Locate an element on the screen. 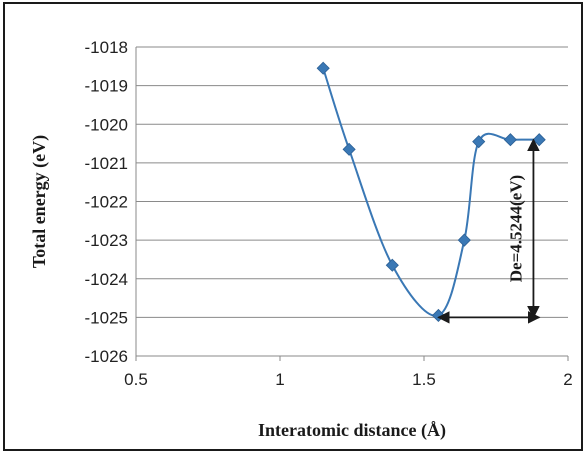 The height and width of the screenshot is (455, 588). x-tick-labels: 0.5 1 1.5 2 is located at coordinates (348, 379).